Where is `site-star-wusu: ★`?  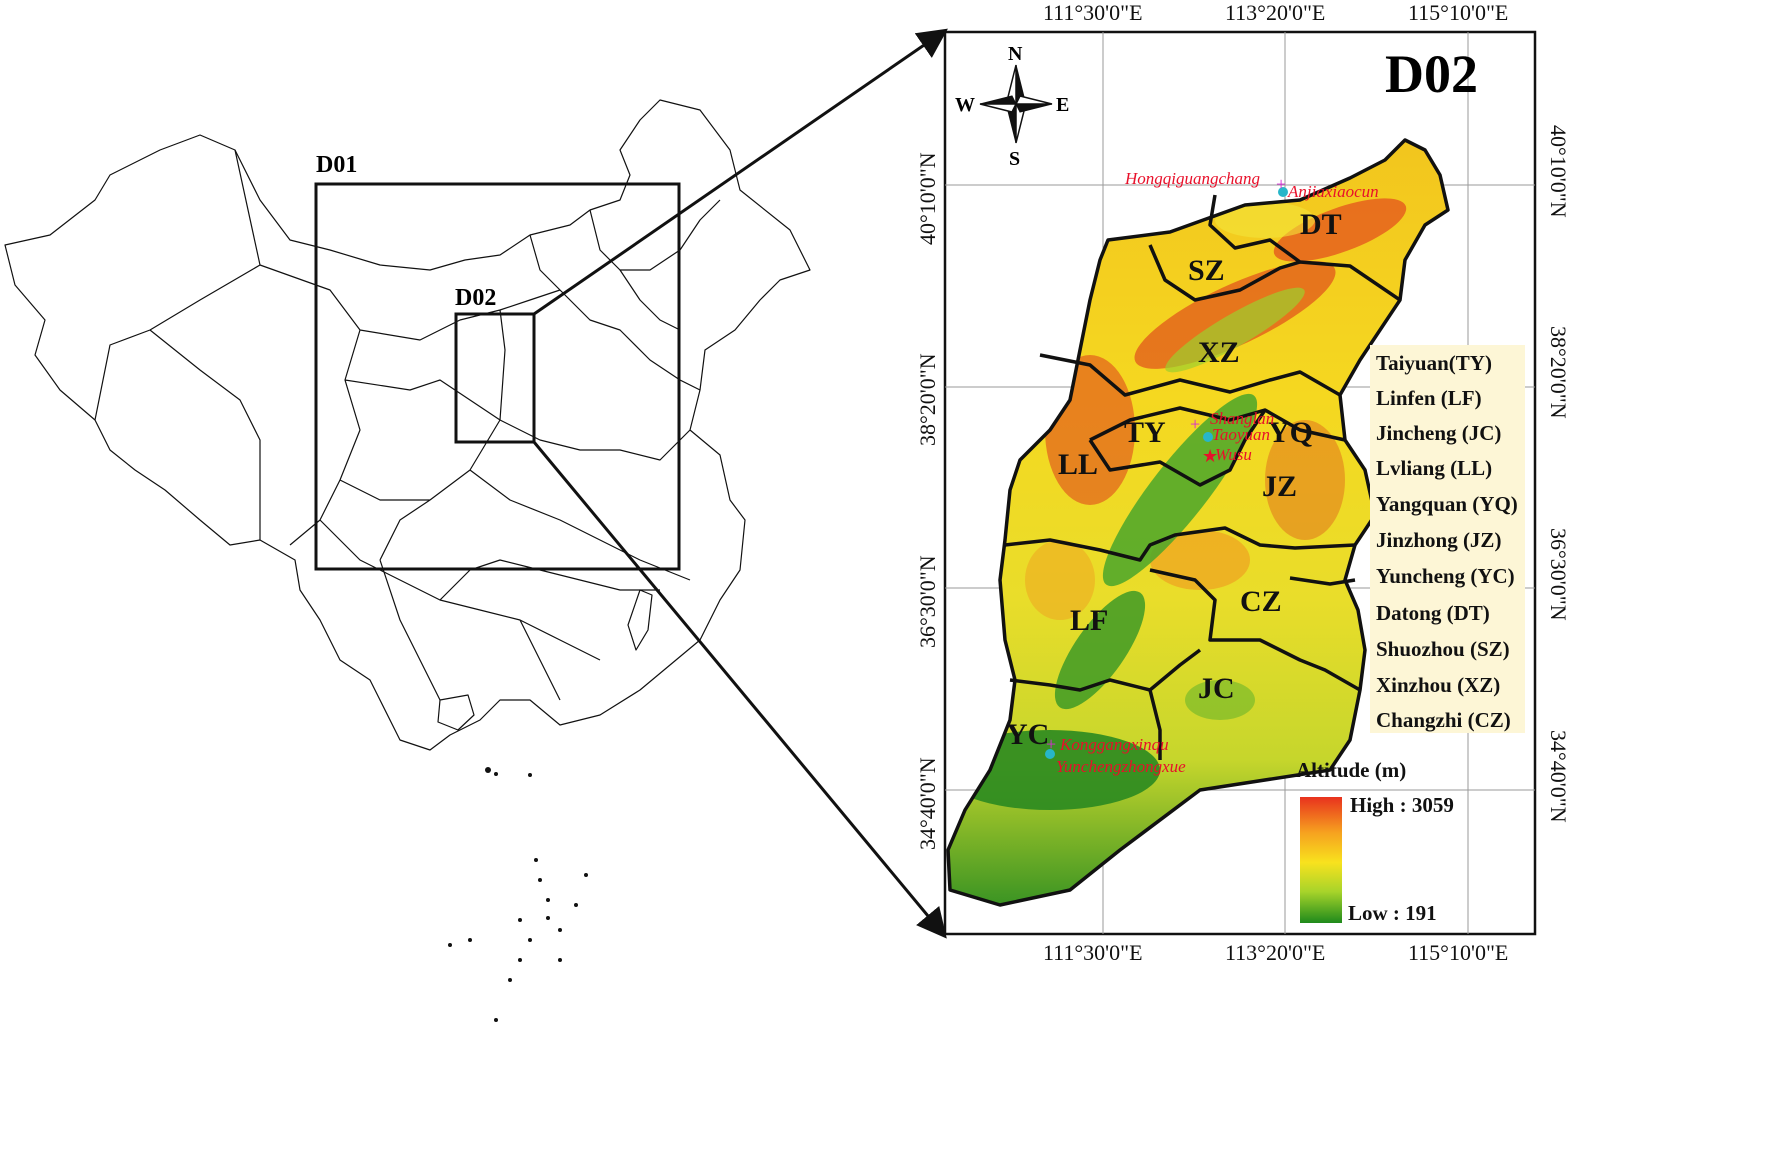
site-star-wusu: ★ is located at coordinates (1210, 456).